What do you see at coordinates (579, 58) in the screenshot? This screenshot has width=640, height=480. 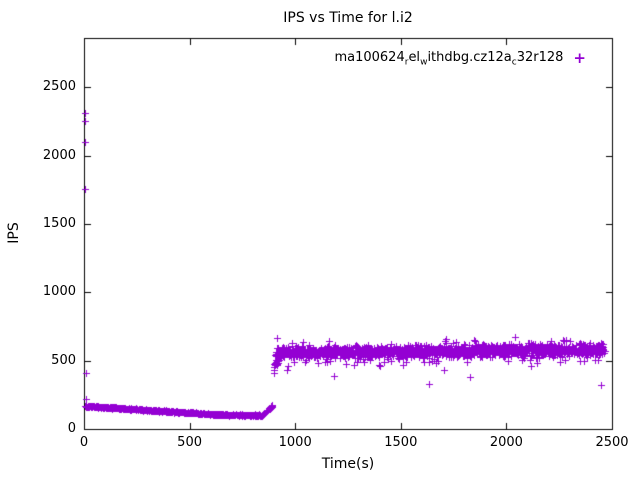 I see `legend-plus-marker: +` at bounding box center [579, 58].